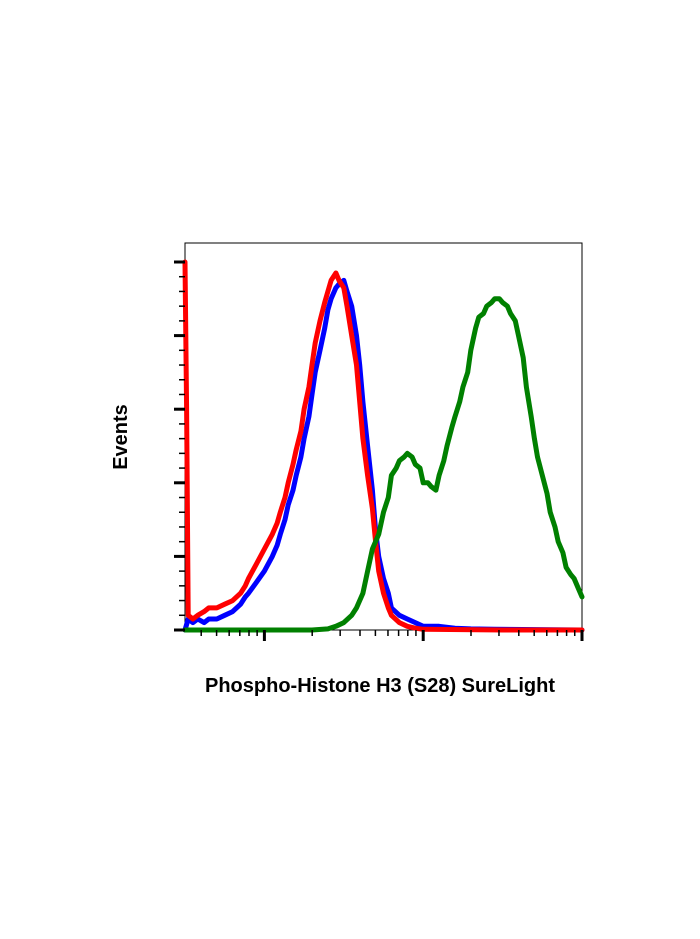 This screenshot has width=700, height=939. Describe the element at coordinates (380, 686) in the screenshot. I see `x-axis-label: Phospho-Histone H3 (S28) SureLight` at that location.